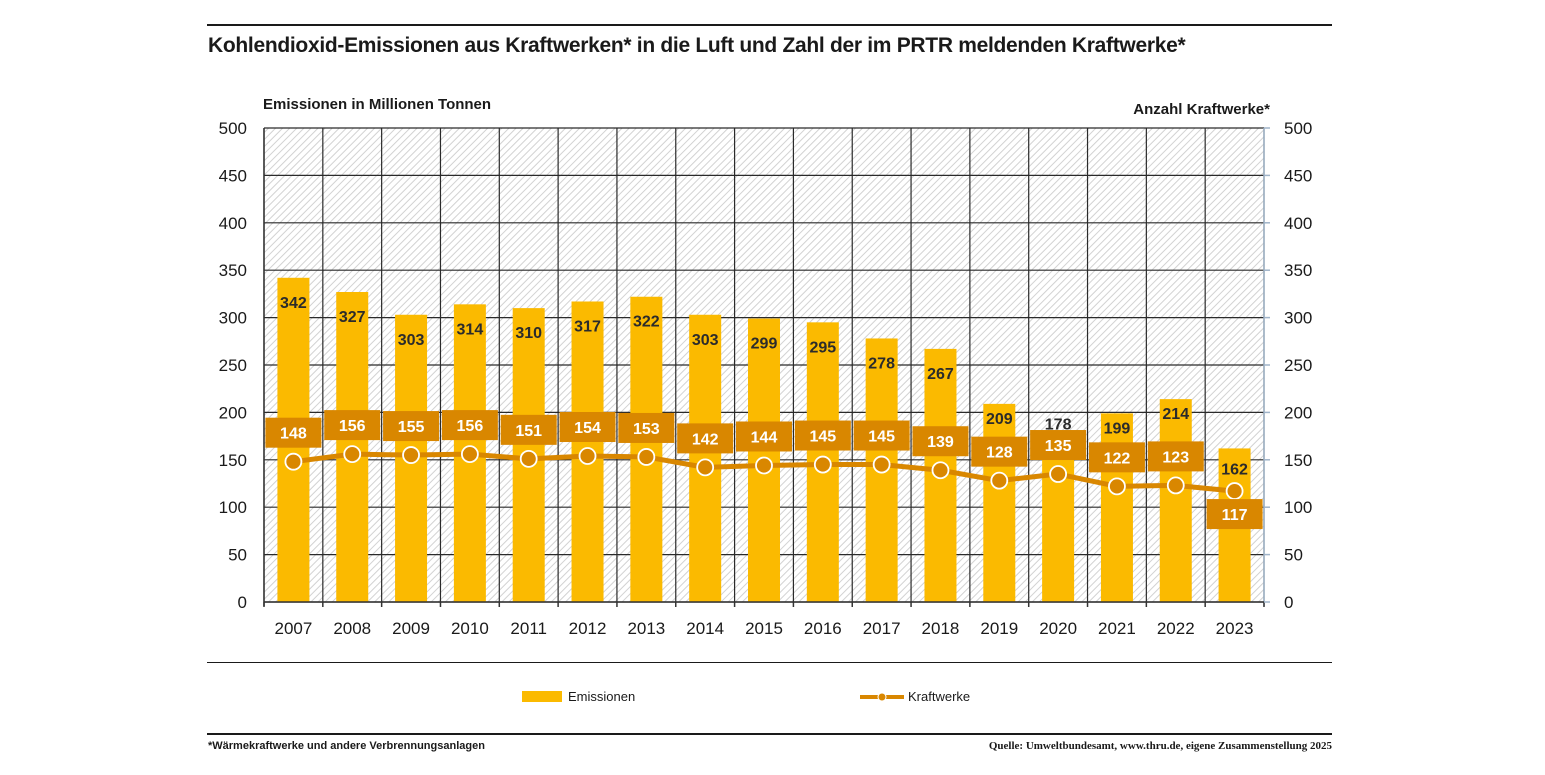 The width and height of the screenshot is (1545, 775). I want to click on bar-value-label: 295, so click(822, 347).